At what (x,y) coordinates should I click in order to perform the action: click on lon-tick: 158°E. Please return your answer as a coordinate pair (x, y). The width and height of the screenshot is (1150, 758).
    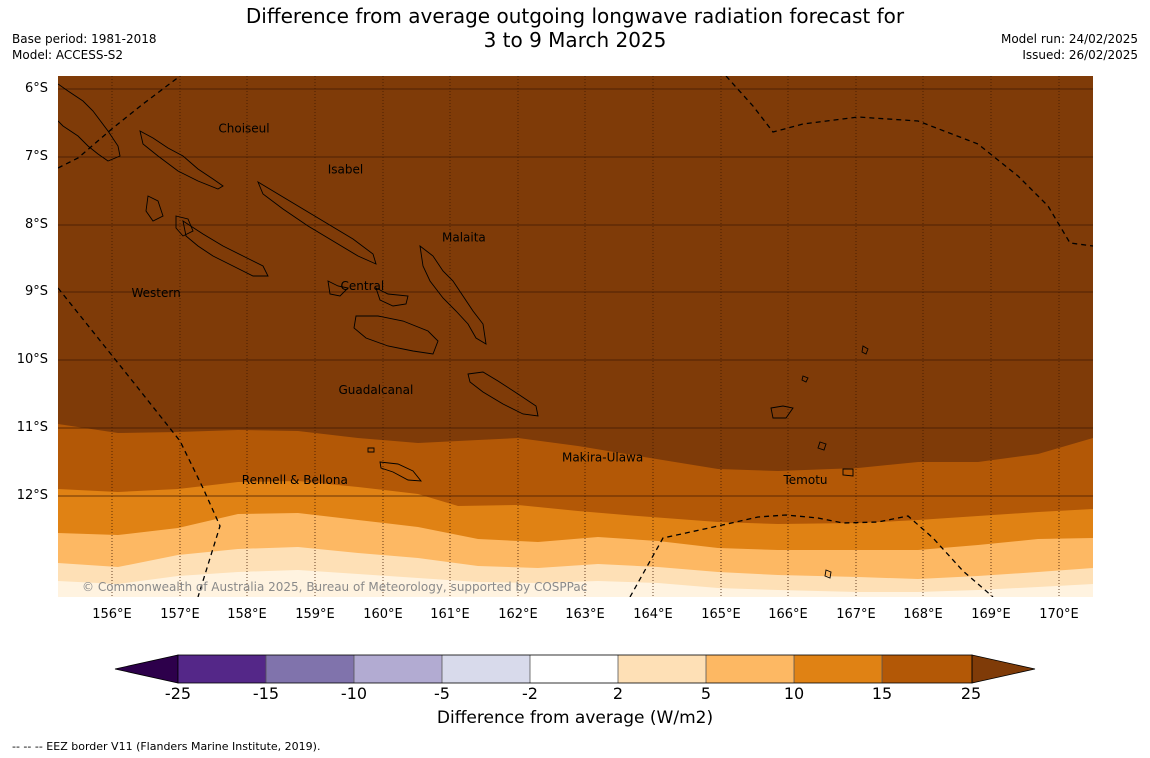
    Looking at the image, I should click on (247, 614).